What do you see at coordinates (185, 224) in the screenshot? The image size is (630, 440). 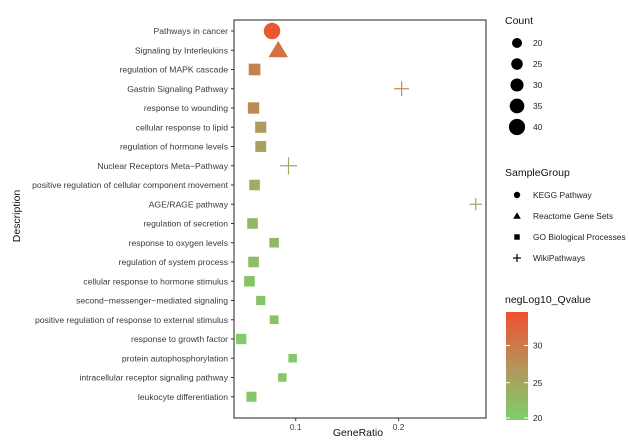 I see `category-label: regulation of secretion` at bounding box center [185, 224].